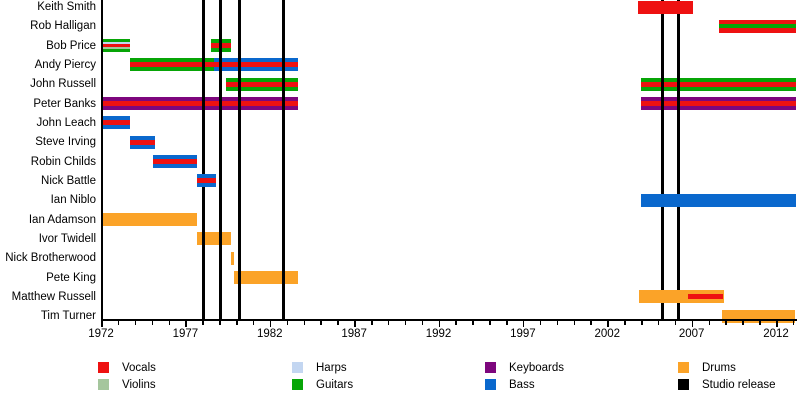 This screenshot has height=400, width=800. I want to click on y-axis-line, so click(102, 159).